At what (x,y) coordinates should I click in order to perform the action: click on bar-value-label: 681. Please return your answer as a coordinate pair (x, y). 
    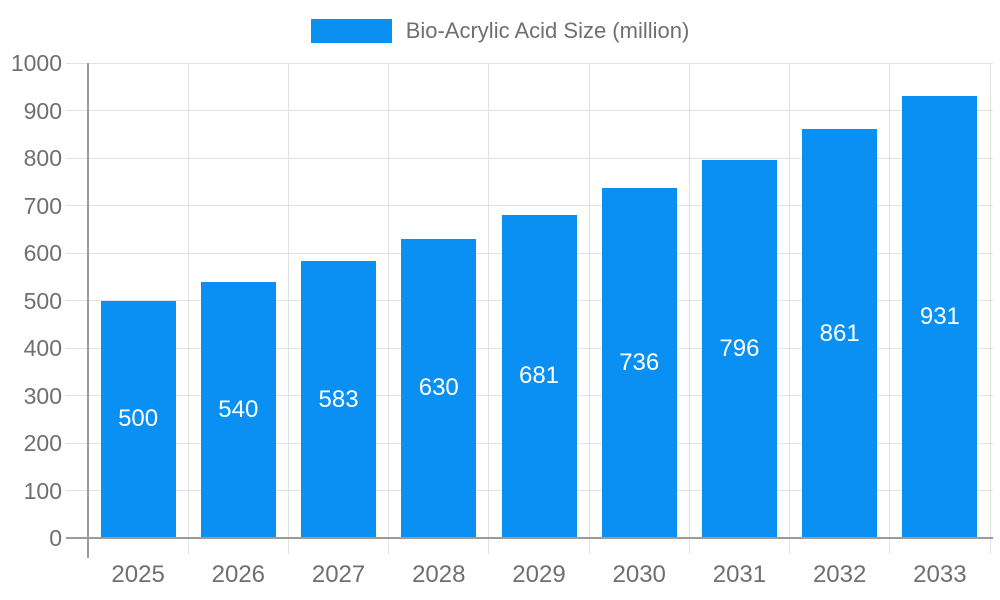
    Looking at the image, I should click on (539, 376).